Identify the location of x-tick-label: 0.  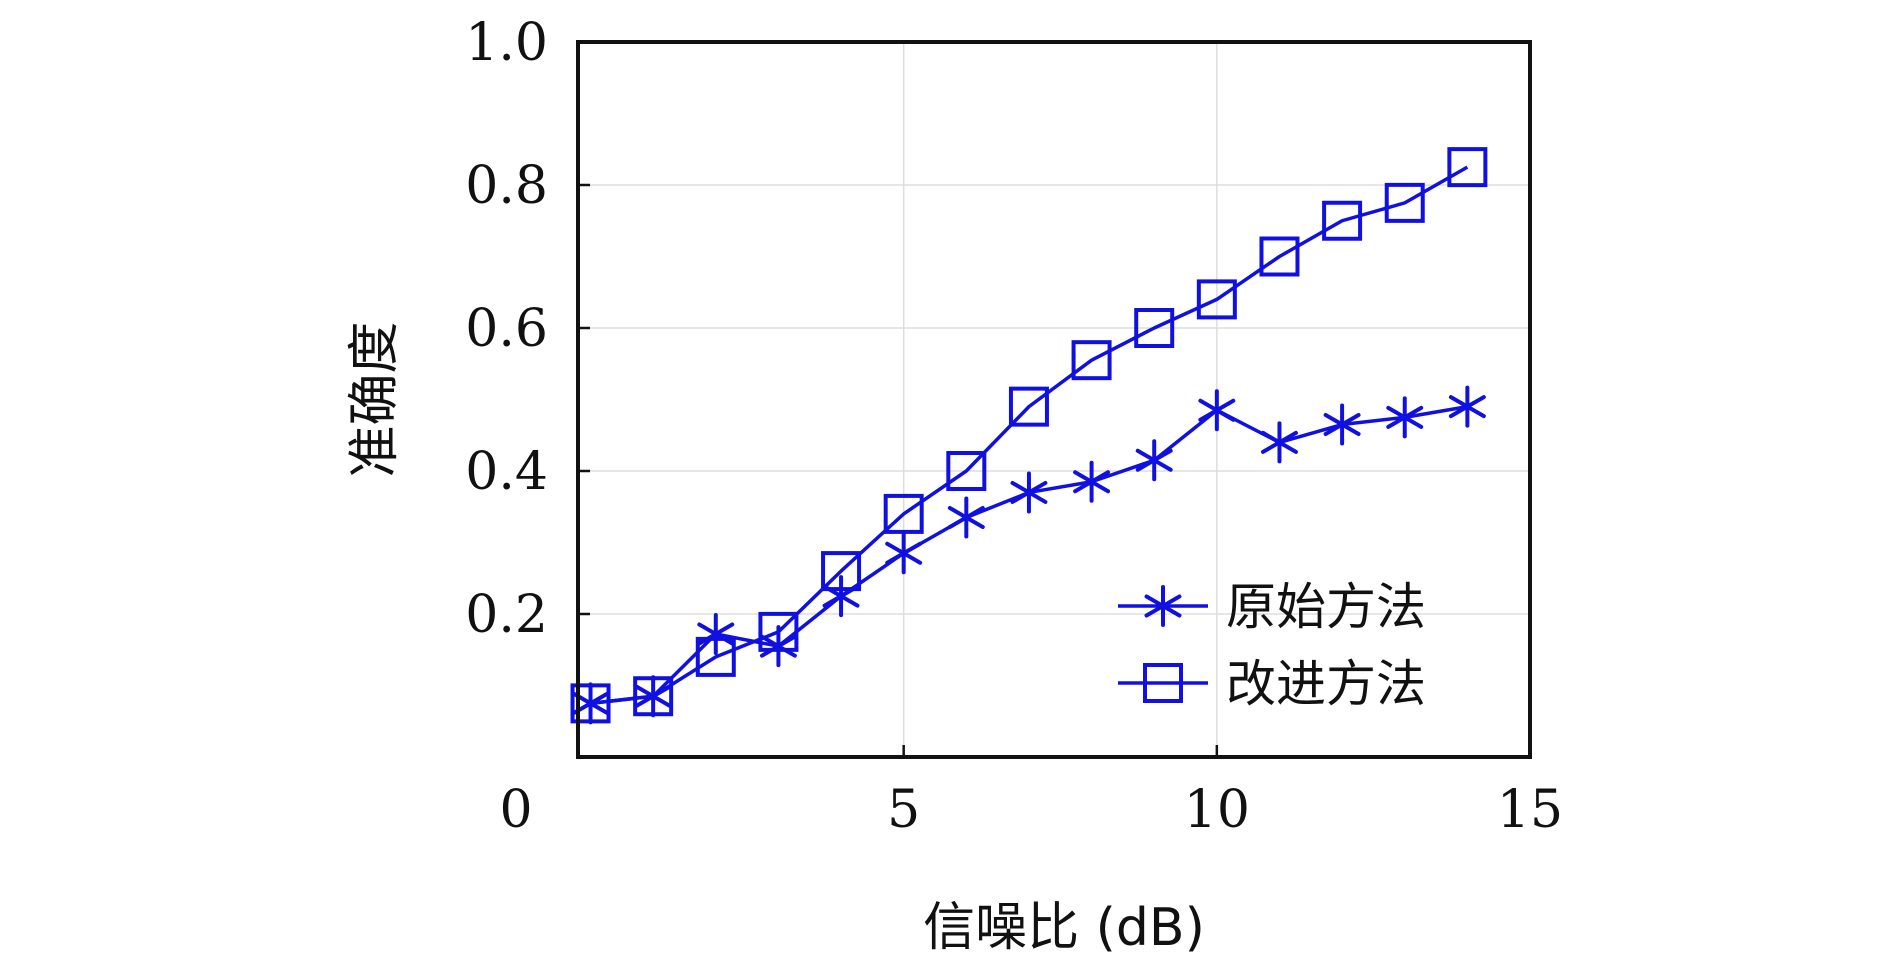
(515, 810).